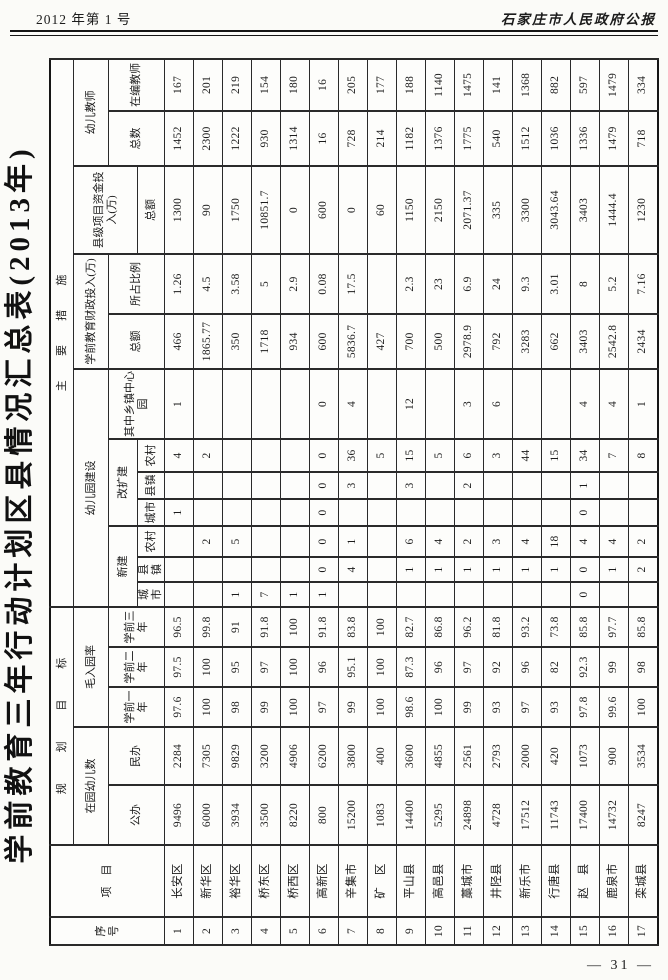 Image resolution: width=668 pixels, height=980 pixels. Describe the element at coordinates (353, 626) in the screenshot. I see `cell-xueqian-sannian: 83.8` at that location.